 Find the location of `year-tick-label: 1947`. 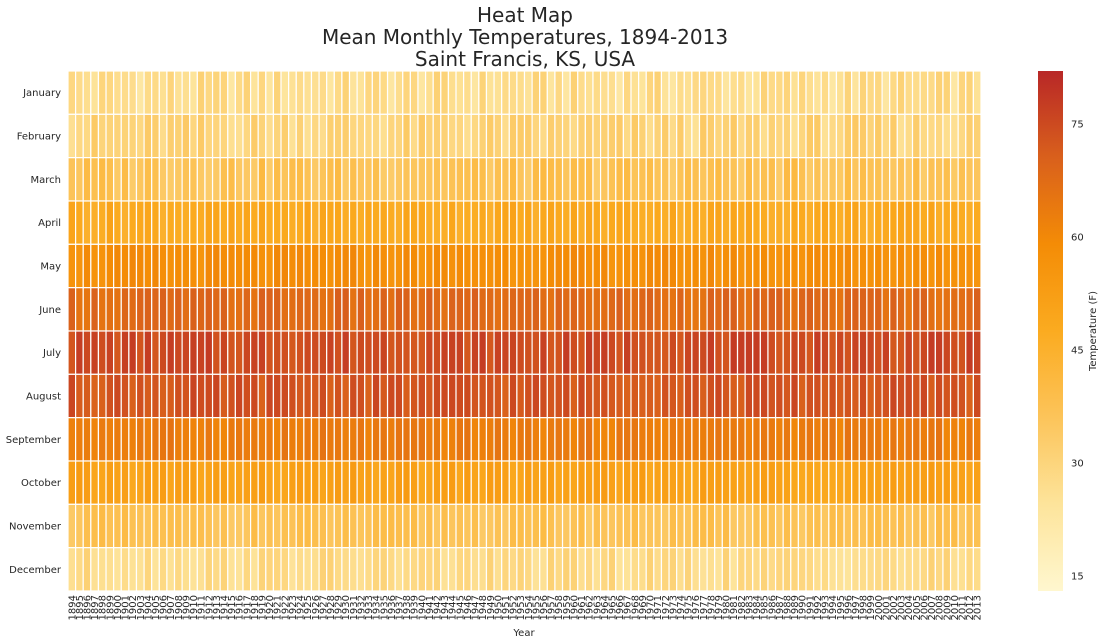

year-tick-label: 1947 is located at coordinates (476, 607).